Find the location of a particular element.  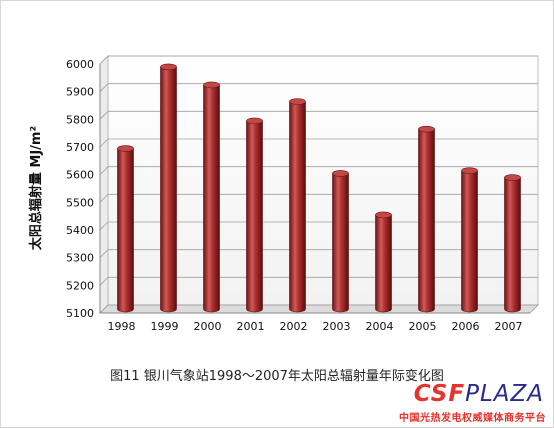

x-tick-label: 2000 is located at coordinates (208, 326).